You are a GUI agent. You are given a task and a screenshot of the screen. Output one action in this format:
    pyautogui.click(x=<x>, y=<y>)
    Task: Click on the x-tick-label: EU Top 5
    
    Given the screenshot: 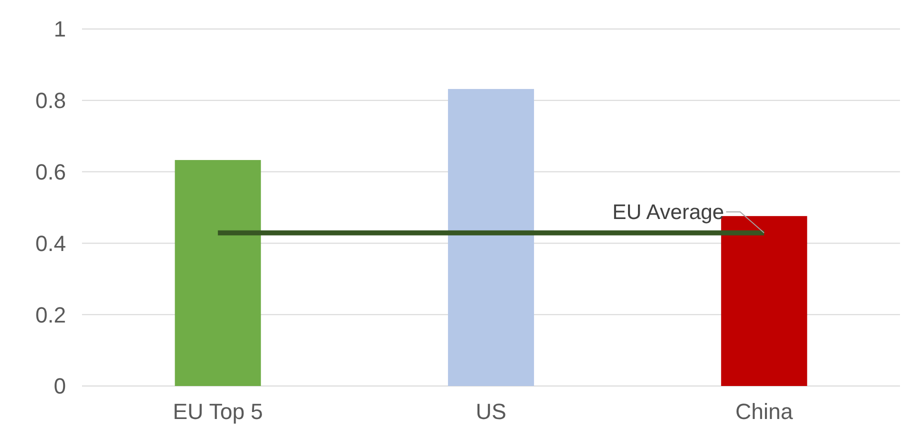 What is the action you would take?
    pyautogui.click(x=217, y=411)
    